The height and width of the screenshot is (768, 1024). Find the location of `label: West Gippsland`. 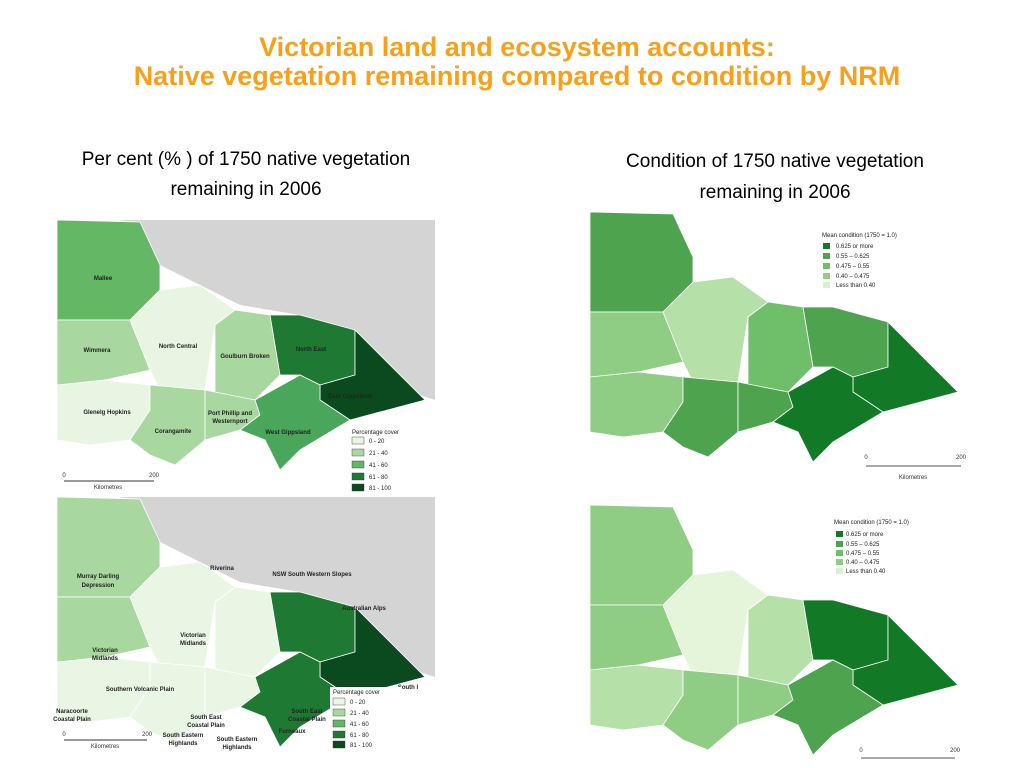

label: West Gippsland is located at coordinates (288, 433).